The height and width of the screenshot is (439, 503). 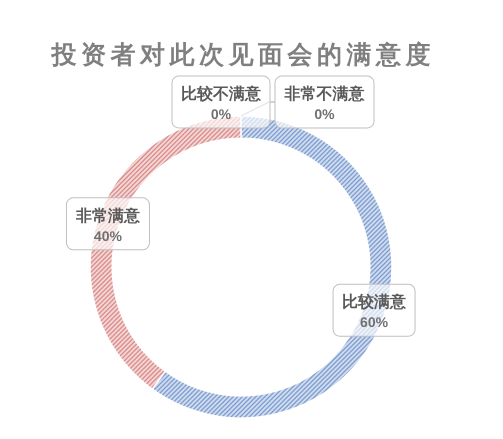 What do you see at coordinates (107, 215) in the screenshot?
I see `slice-label: 非常满意` at bounding box center [107, 215].